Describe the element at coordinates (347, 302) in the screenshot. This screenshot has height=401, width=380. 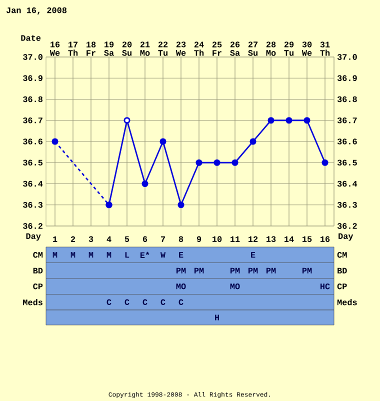
I see `y-tick-label: Meds` at that location.